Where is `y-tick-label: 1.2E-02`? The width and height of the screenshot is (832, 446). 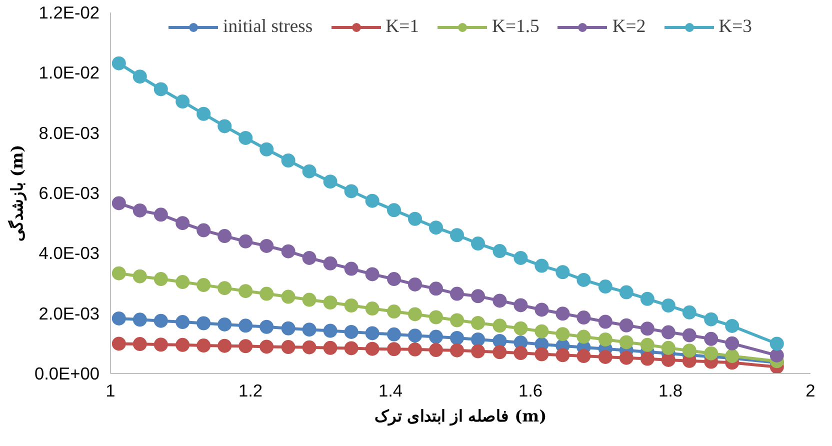 y-tick-label: 1.2E-02 is located at coordinates (69, 12).